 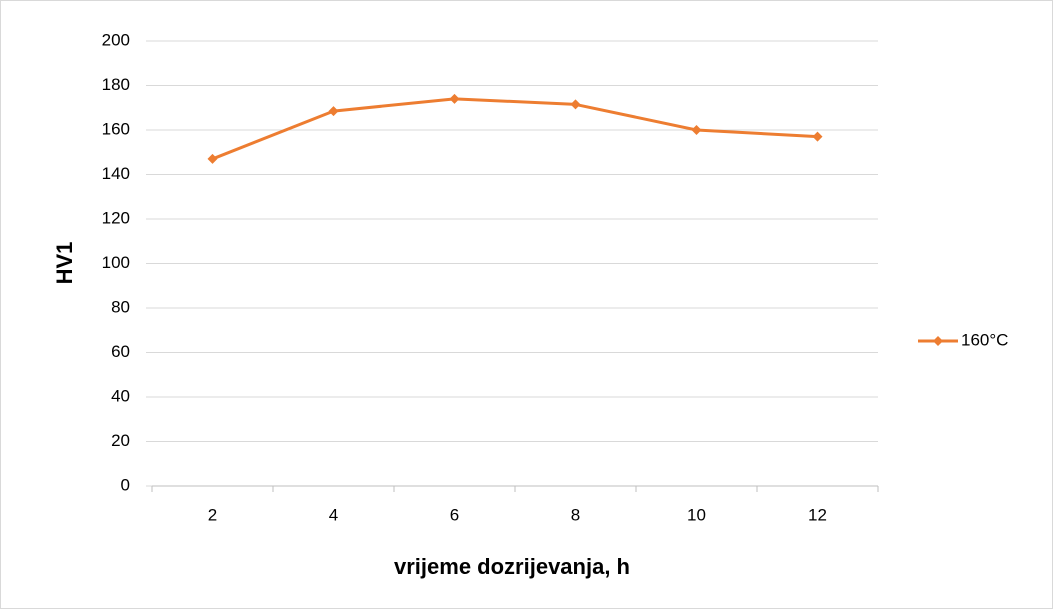 I want to click on y-tick-label: 0, so click(x=125, y=484).